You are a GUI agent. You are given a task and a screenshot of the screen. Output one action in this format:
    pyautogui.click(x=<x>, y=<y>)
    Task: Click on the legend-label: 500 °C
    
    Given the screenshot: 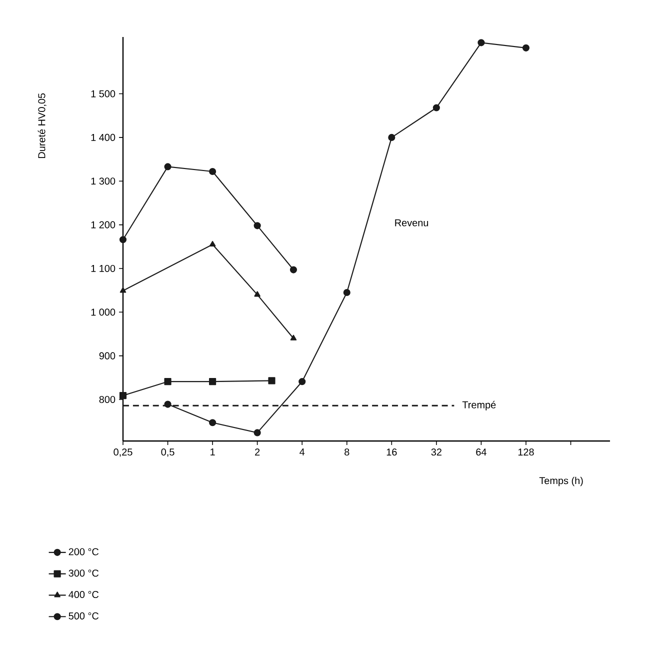 What is the action you would take?
    pyautogui.click(x=83, y=616)
    